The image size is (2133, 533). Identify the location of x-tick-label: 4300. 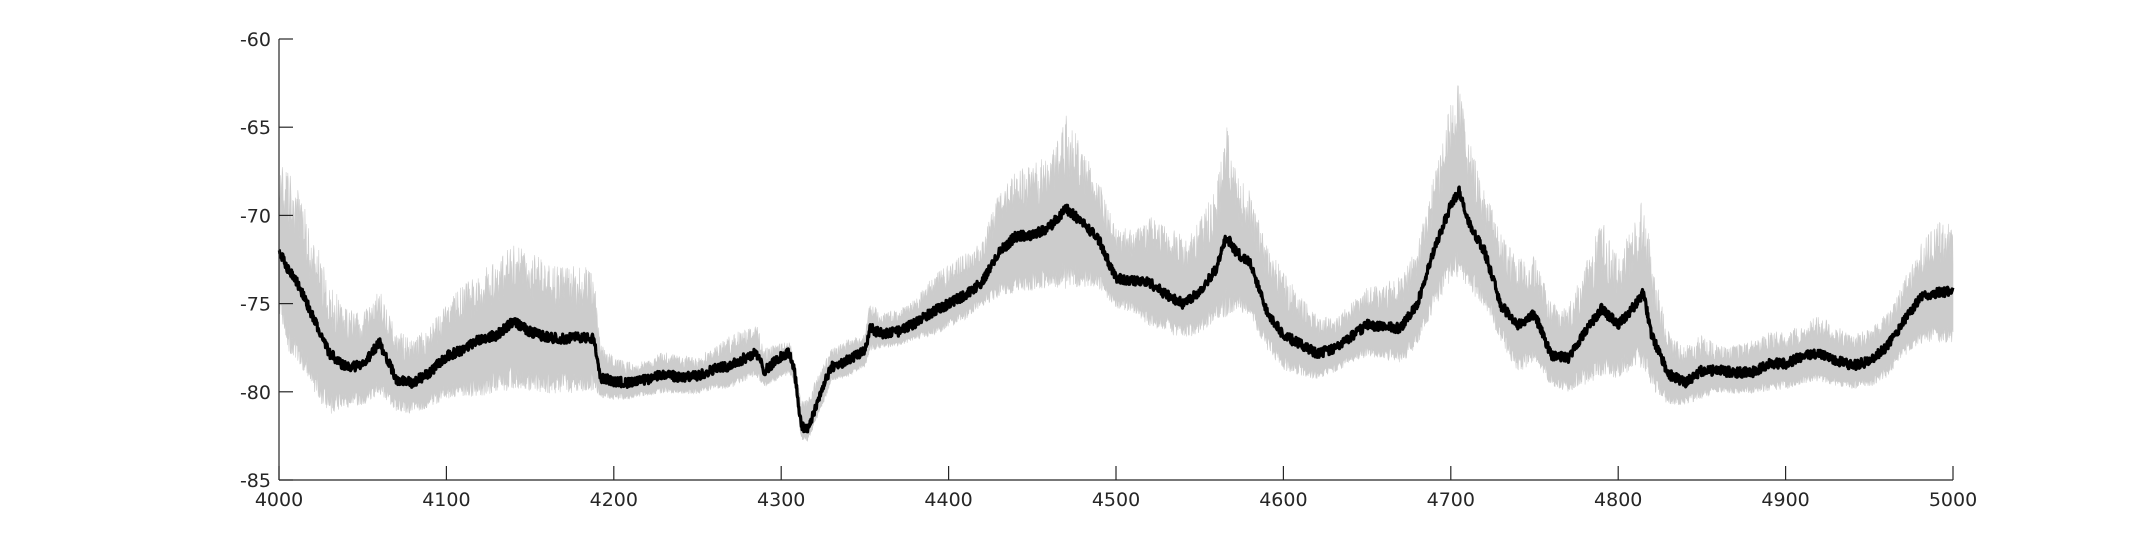
(781, 500).